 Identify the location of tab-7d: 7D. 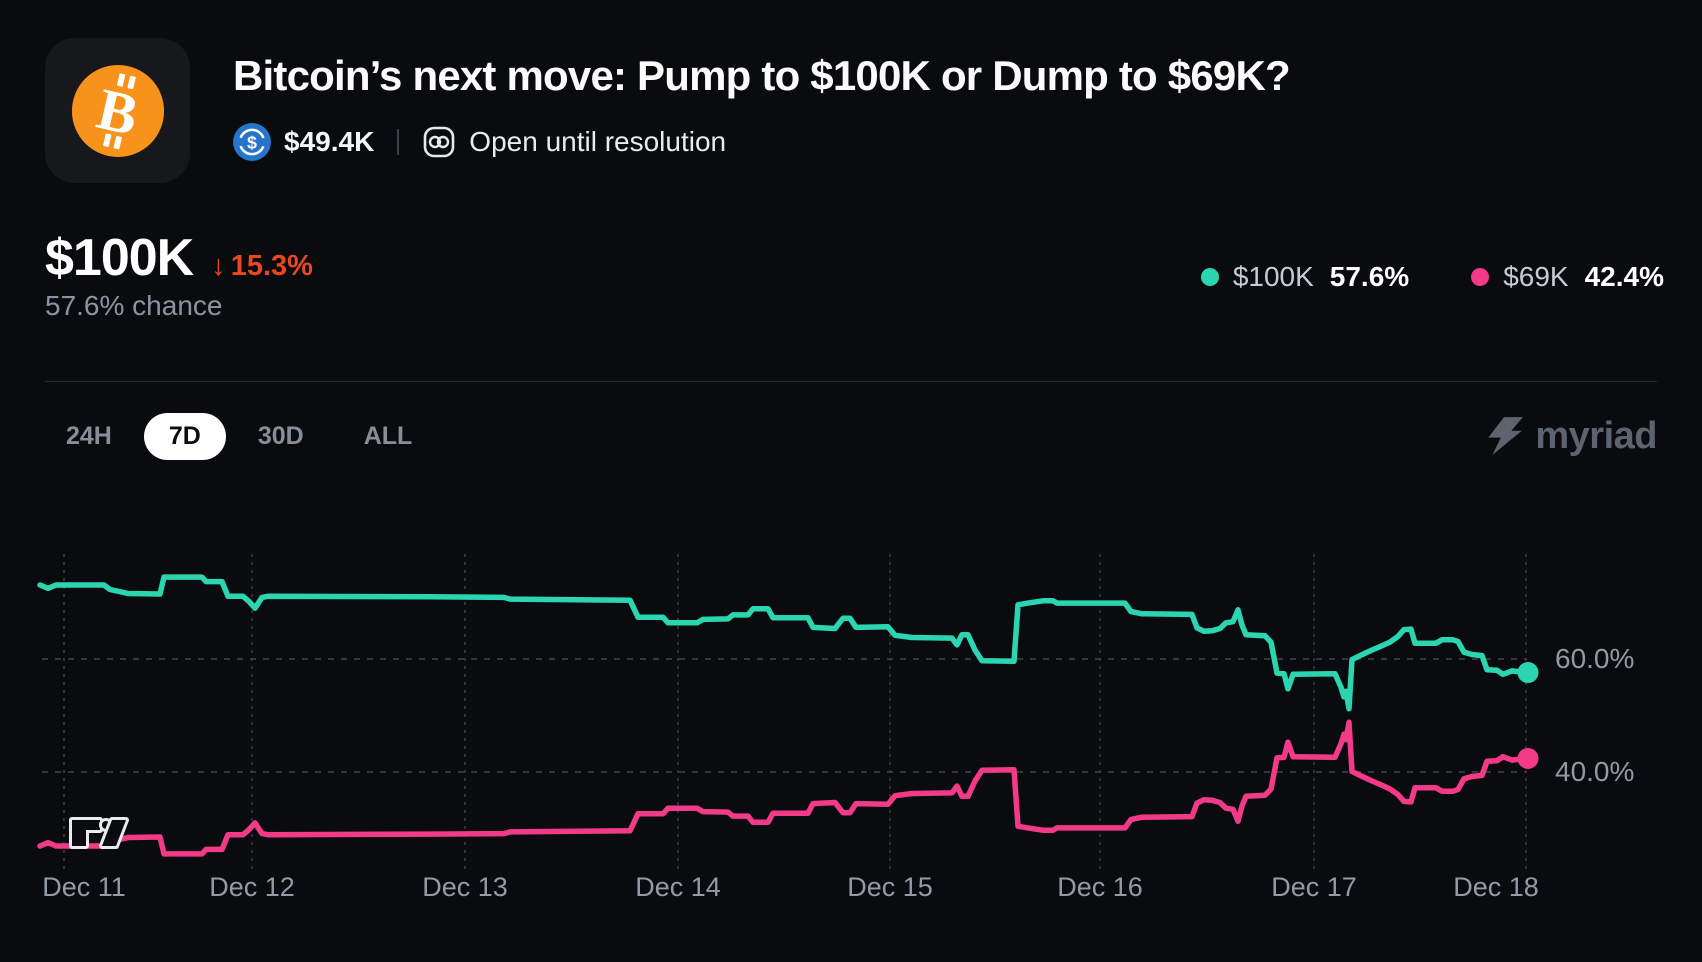
(184, 436).